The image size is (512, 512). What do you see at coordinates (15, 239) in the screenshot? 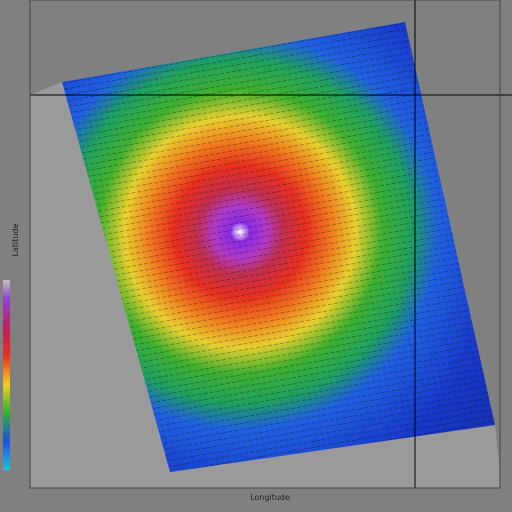
I see `y-axis-label: Latitude` at bounding box center [15, 239].